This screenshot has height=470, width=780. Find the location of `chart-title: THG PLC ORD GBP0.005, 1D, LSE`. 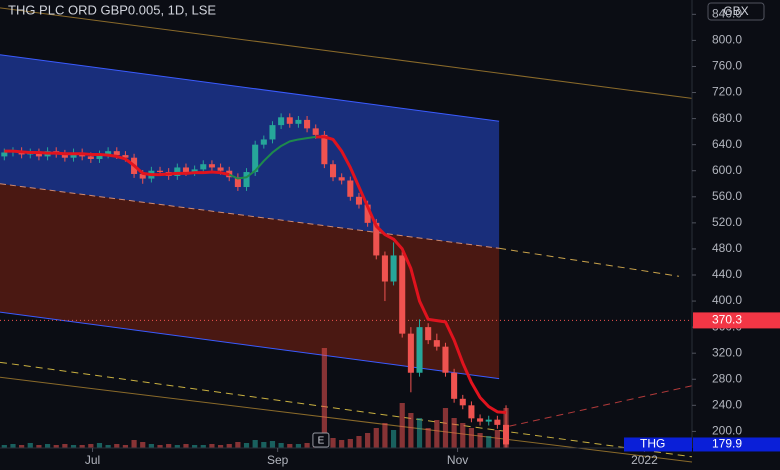

chart-title: THG PLC ORD GBP0.005, 1D, LSE is located at coordinates (112, 9).